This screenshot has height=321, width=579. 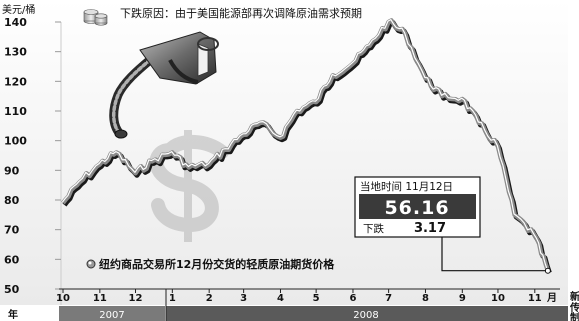 I want to click on chart-legend: 纽约商品交易所12月份交货的轻质原油期货价格, so click(x=210, y=264).